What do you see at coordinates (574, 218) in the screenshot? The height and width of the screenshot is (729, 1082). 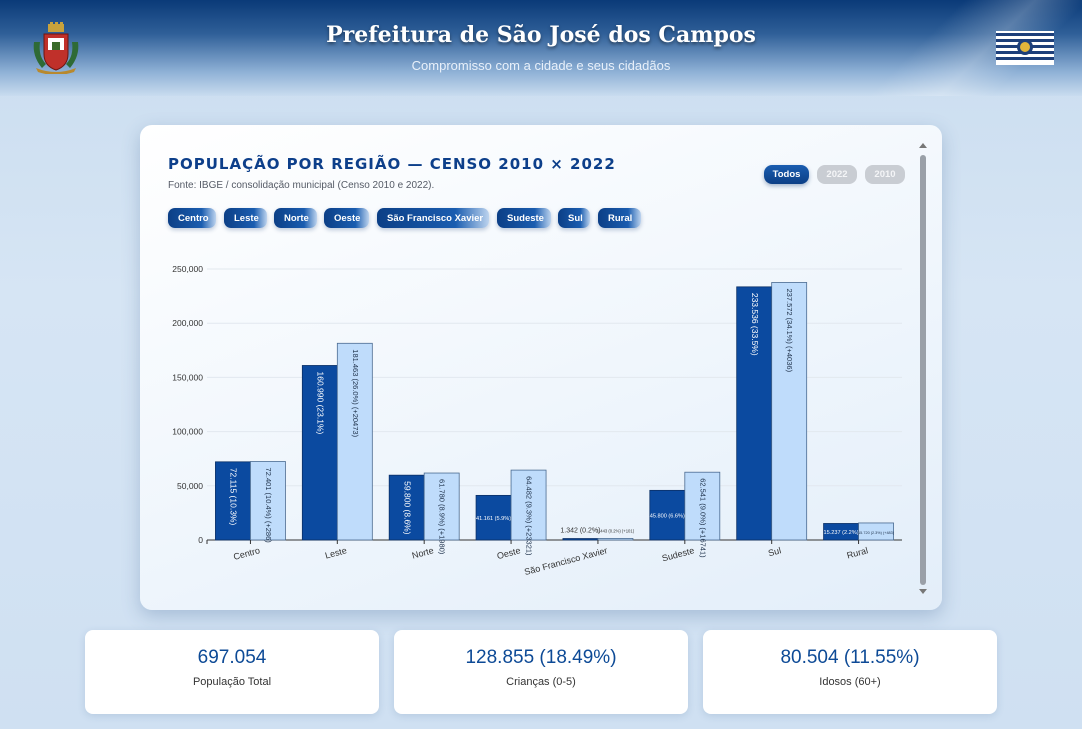 I see `region-button-sul: Sul` at bounding box center [574, 218].